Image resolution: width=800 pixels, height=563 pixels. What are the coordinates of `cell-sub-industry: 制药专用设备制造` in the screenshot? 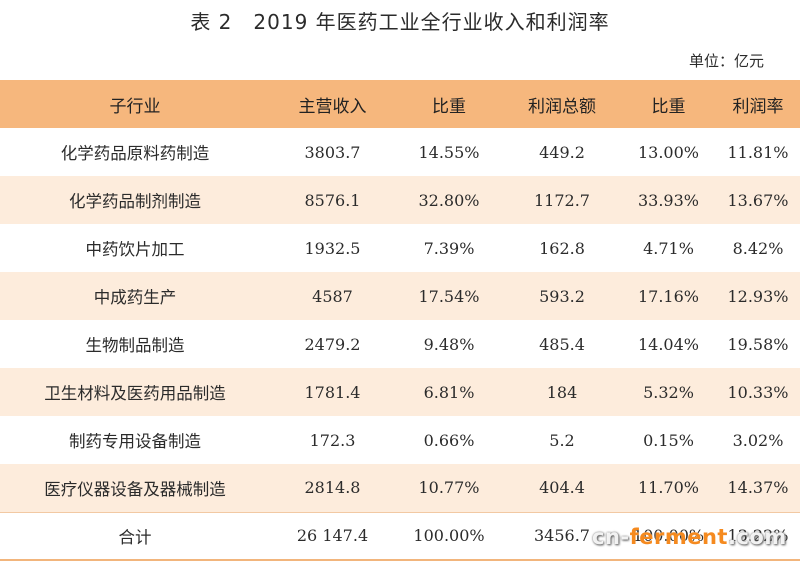 It's located at (135, 441).